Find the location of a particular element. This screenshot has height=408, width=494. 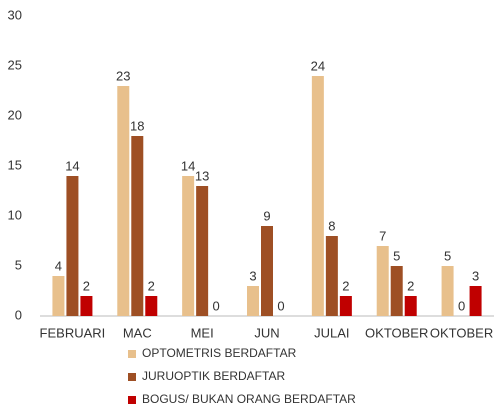

data-label: 8 is located at coordinates (331, 225).